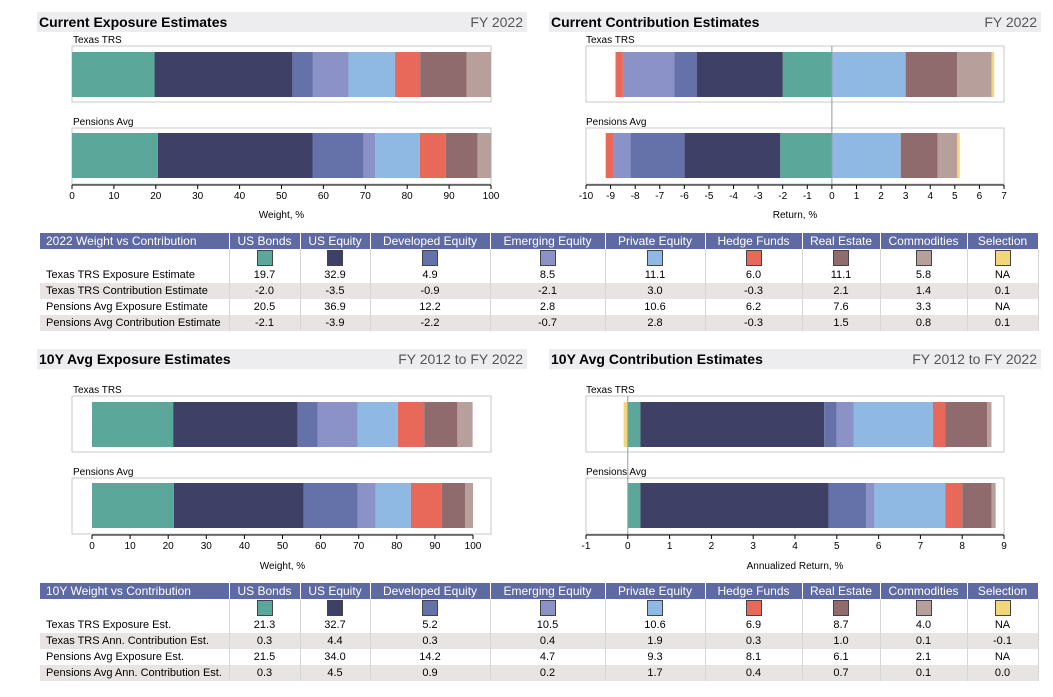 The height and width of the screenshot is (697, 1053). I want to click on x-tick-label: 60, so click(321, 546).